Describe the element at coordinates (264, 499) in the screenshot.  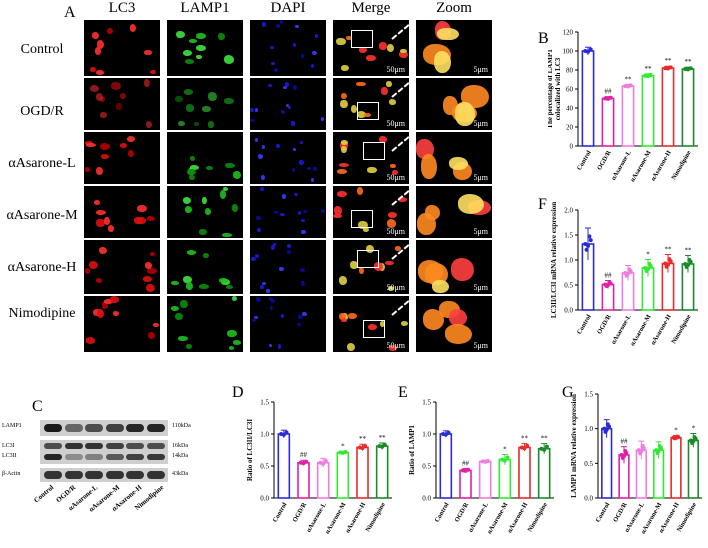
I see `y-tick-label: 0.0` at that location.